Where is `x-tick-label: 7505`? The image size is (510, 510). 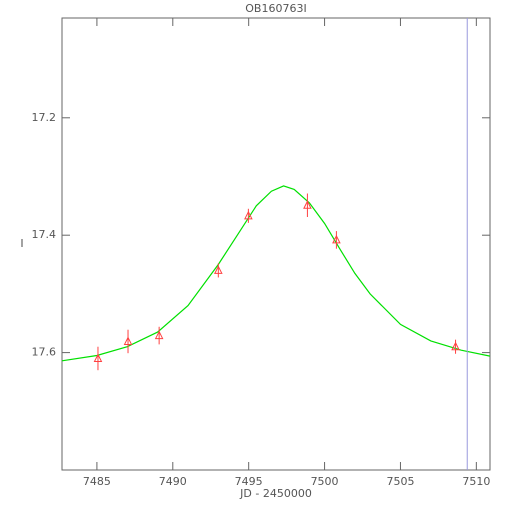
x-tick-label: 7505 is located at coordinates (400, 481).